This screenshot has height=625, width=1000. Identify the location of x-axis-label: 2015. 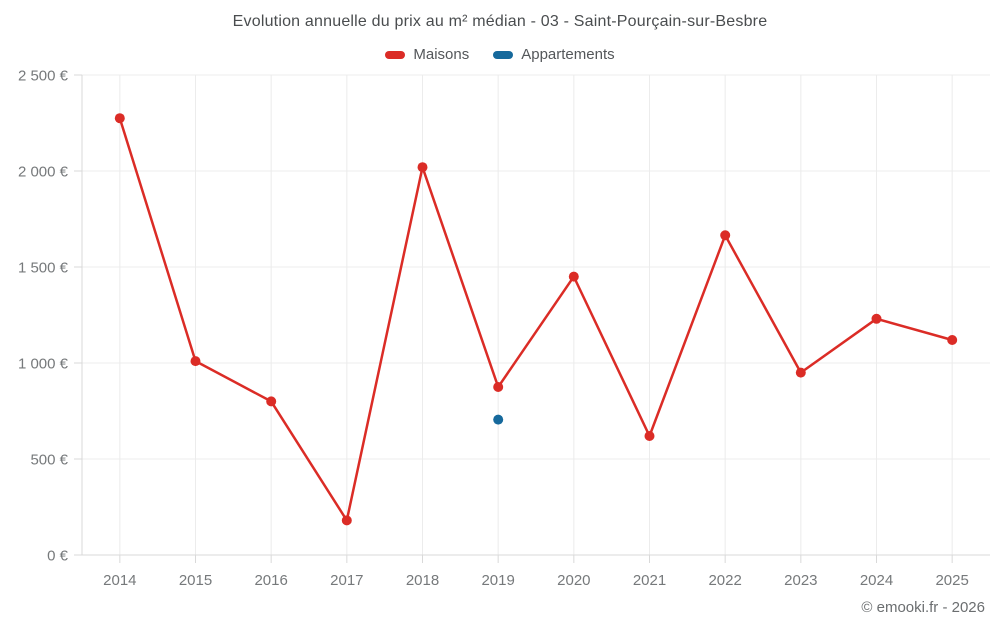
(195, 580).